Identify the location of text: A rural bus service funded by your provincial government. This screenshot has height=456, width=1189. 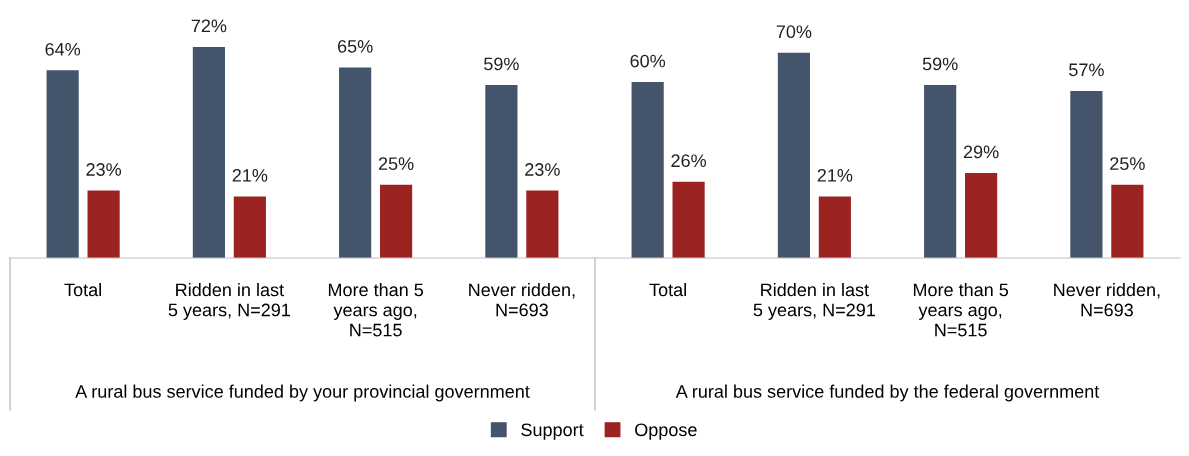
(302, 393).